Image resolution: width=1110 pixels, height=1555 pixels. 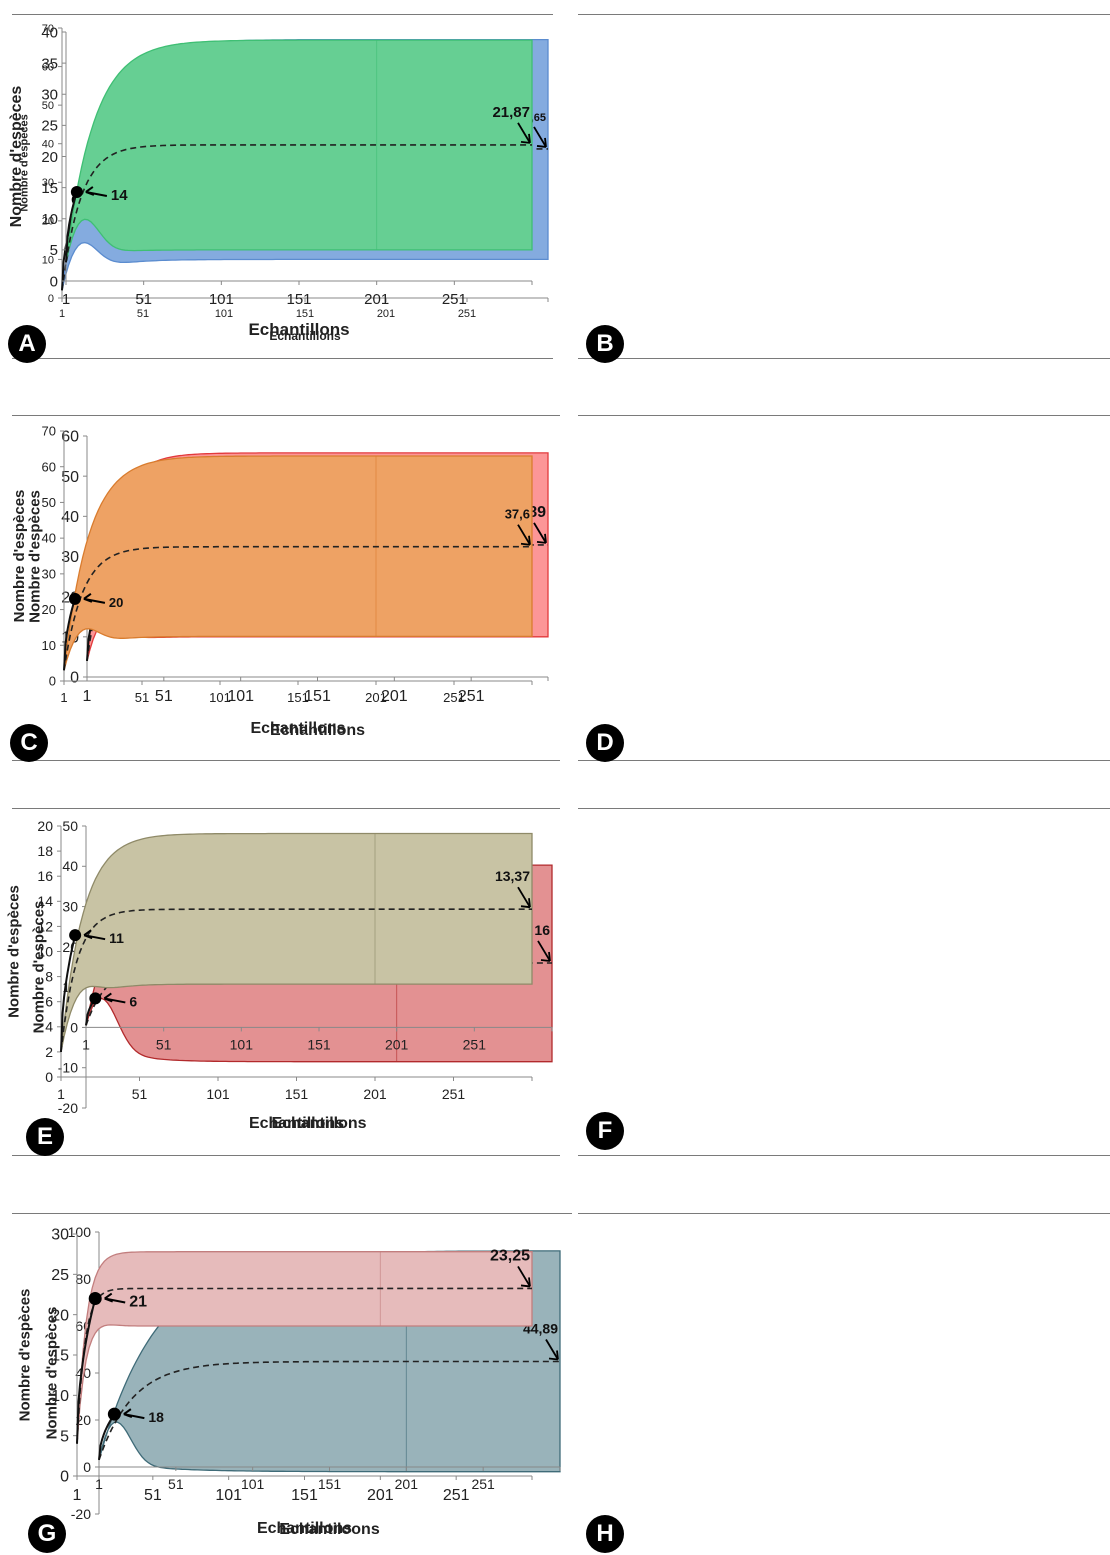 I want to click on estimate-label: 21,87, so click(x=511, y=112).